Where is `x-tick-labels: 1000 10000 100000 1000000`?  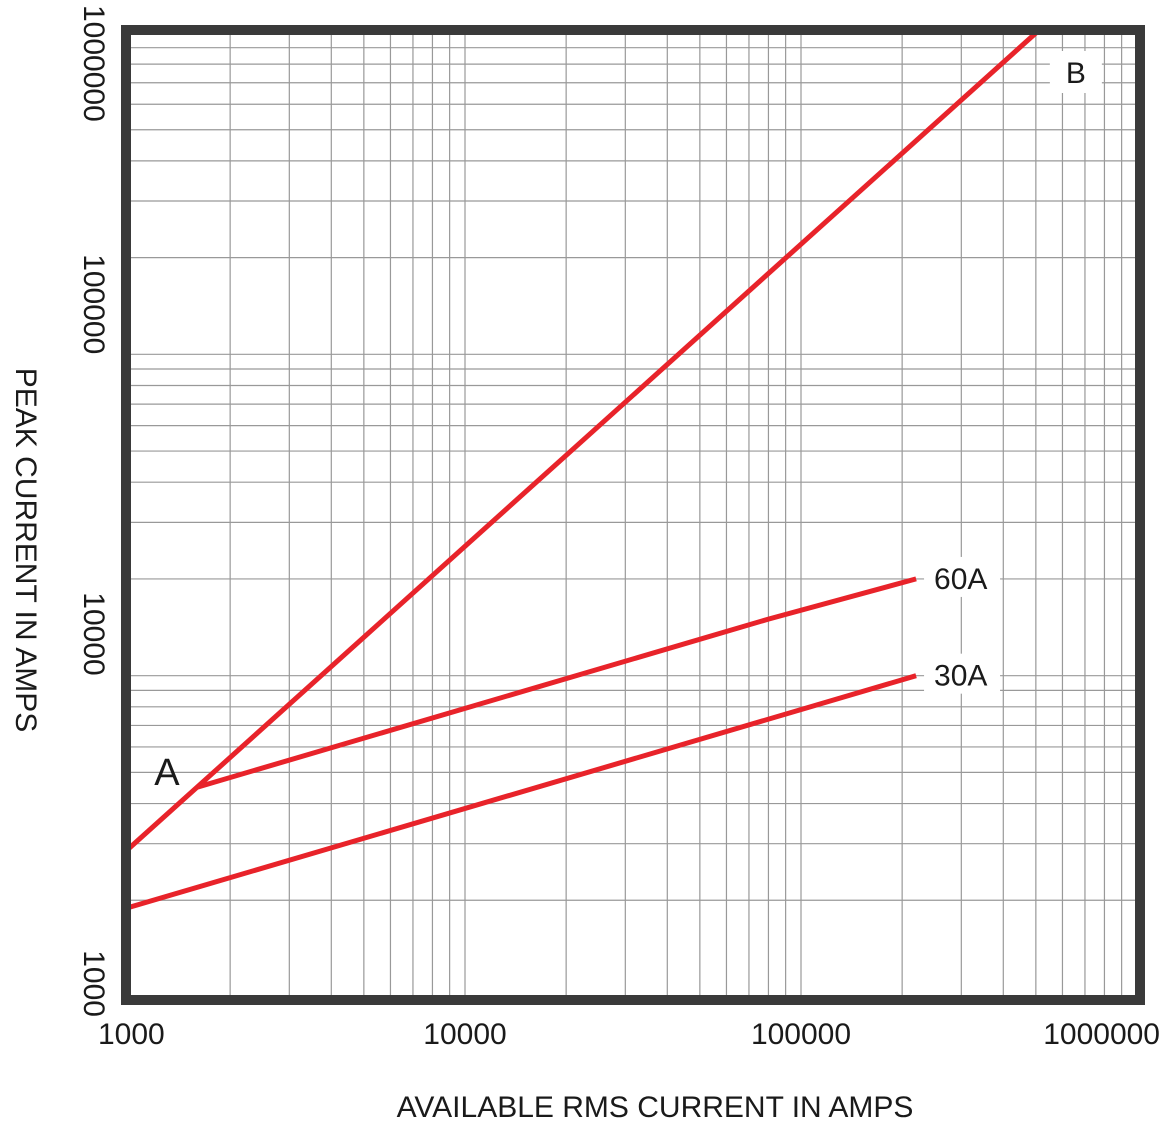
x-tick-labels: 1000 10000 100000 1000000 is located at coordinates (629, 1034).